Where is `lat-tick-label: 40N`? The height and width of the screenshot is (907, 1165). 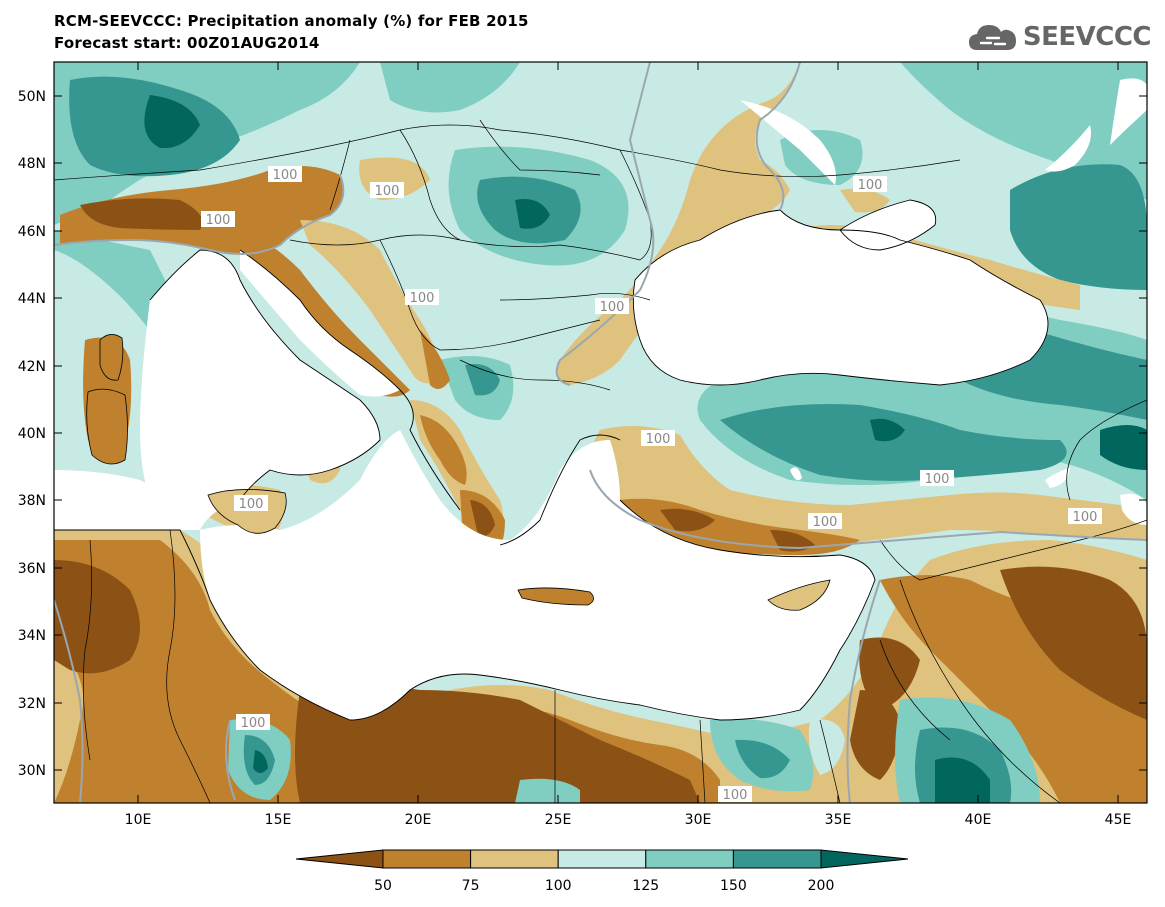
lat-tick-label: 40N is located at coordinates (32, 434).